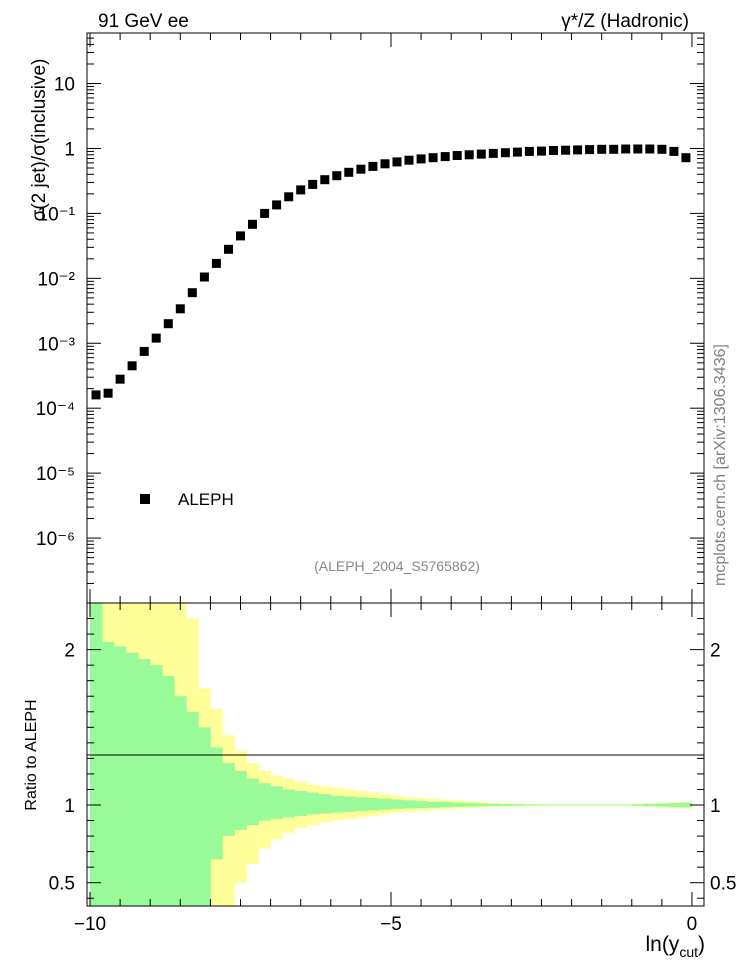  I want to click on y-tick-label: 10, so click(64, 85).